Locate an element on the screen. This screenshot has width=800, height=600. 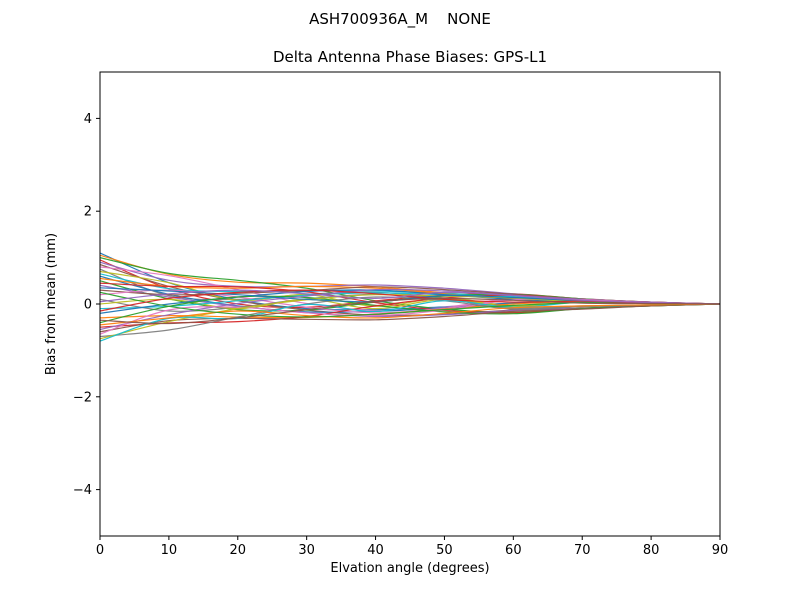
x-axis-label: Elvation angle (degrees) is located at coordinates (409, 568).